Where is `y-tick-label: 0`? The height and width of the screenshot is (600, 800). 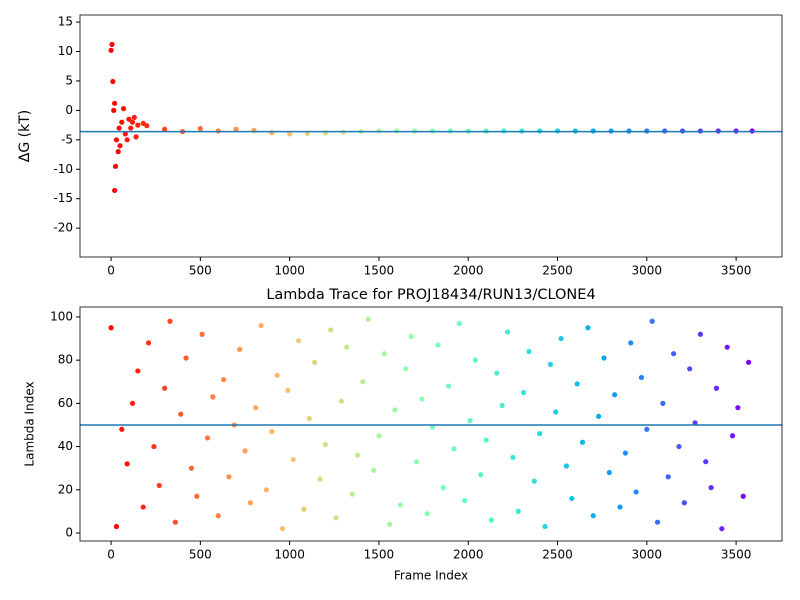
y-tick-label: 0 is located at coordinates (69, 110).